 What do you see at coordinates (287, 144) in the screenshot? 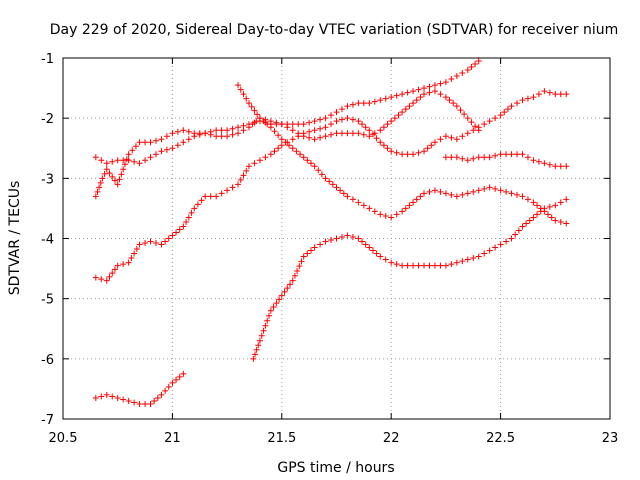
I see `series-track-b` at bounding box center [287, 144].